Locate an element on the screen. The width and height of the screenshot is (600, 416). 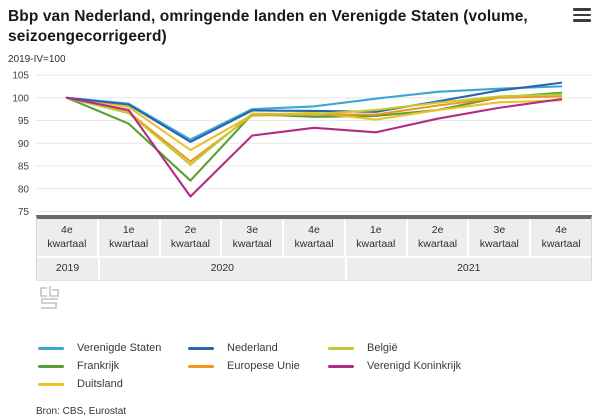
legend-item-europese-unie: Europese Unie is located at coordinates (258, 366).